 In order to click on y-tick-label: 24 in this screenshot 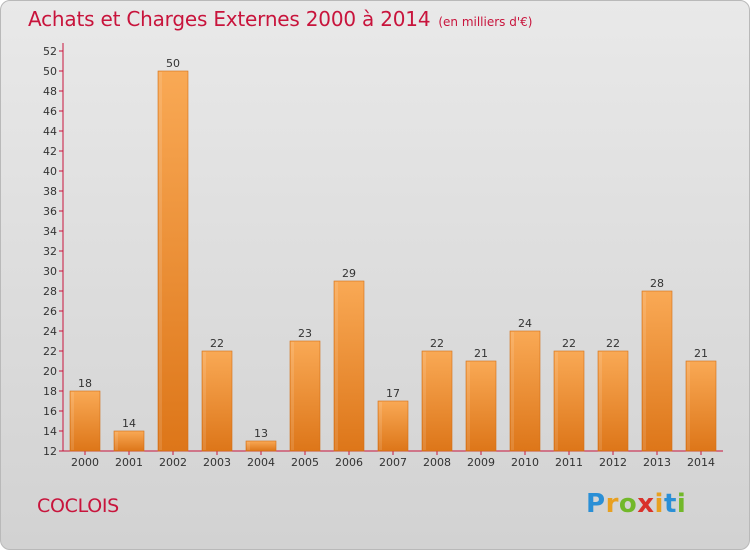, I will do `click(50, 331)`.